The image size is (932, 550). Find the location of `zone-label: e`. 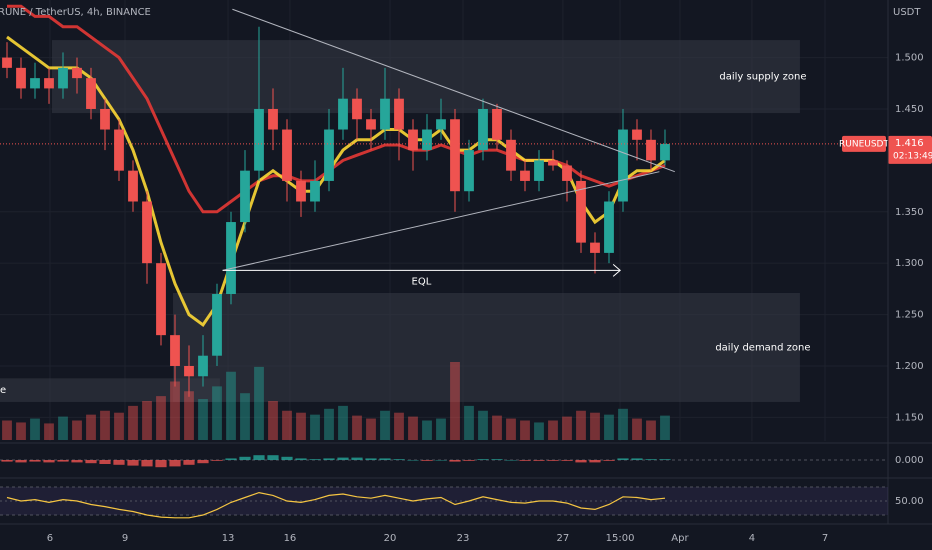

zone-label: e is located at coordinates (3, 390).